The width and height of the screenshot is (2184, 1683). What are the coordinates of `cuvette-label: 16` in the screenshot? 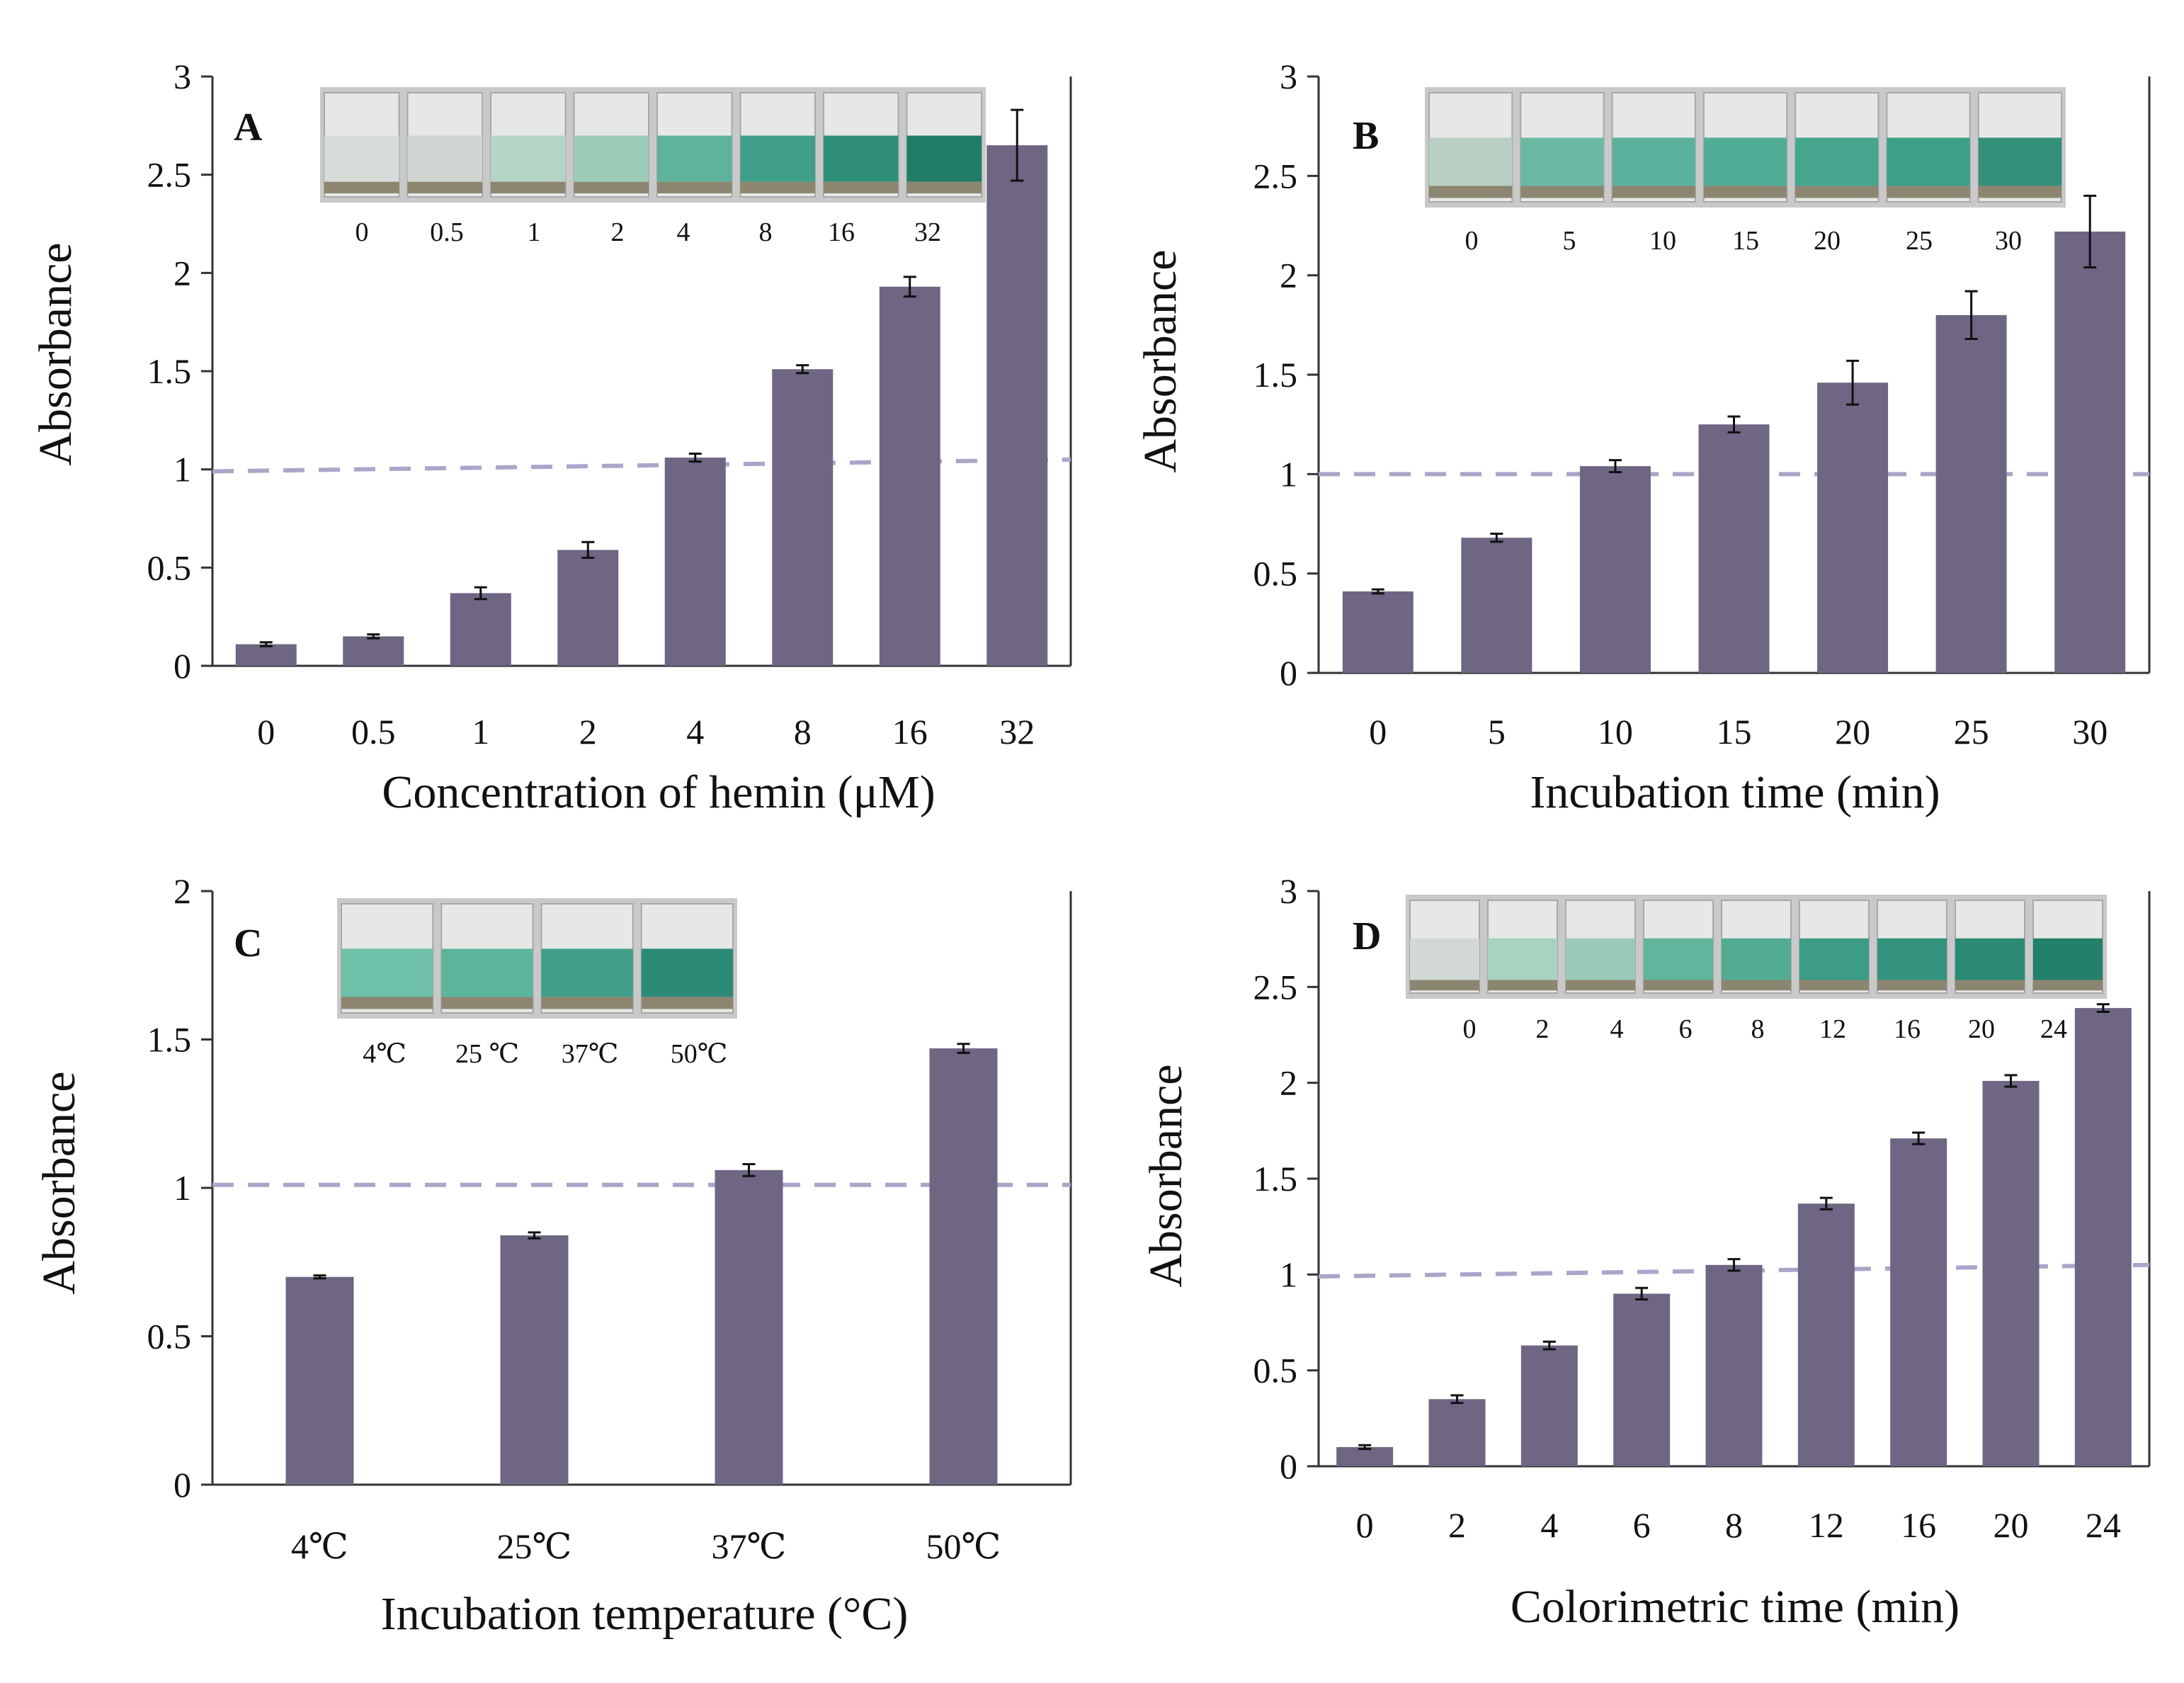 It's located at (842, 232).